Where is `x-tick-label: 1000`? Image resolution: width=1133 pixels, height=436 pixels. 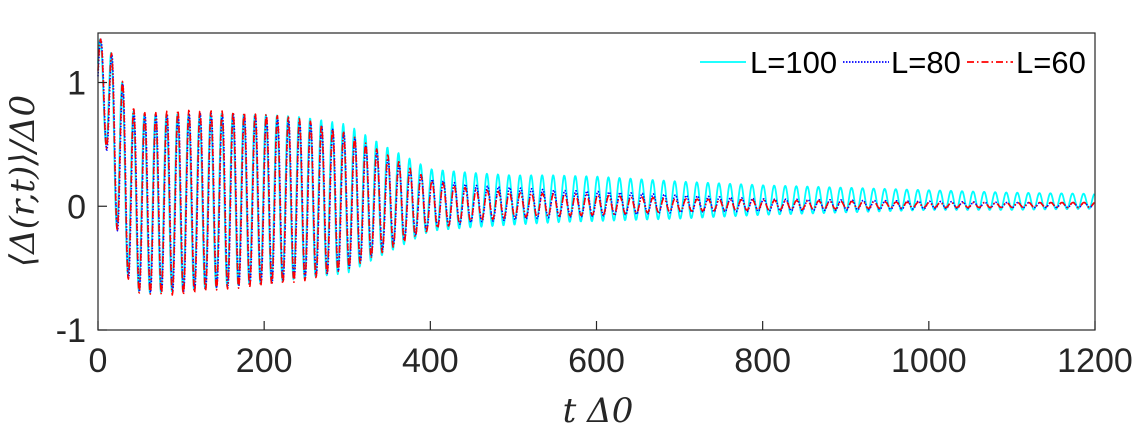
x-tick-label: 1000 is located at coordinates (929, 361).